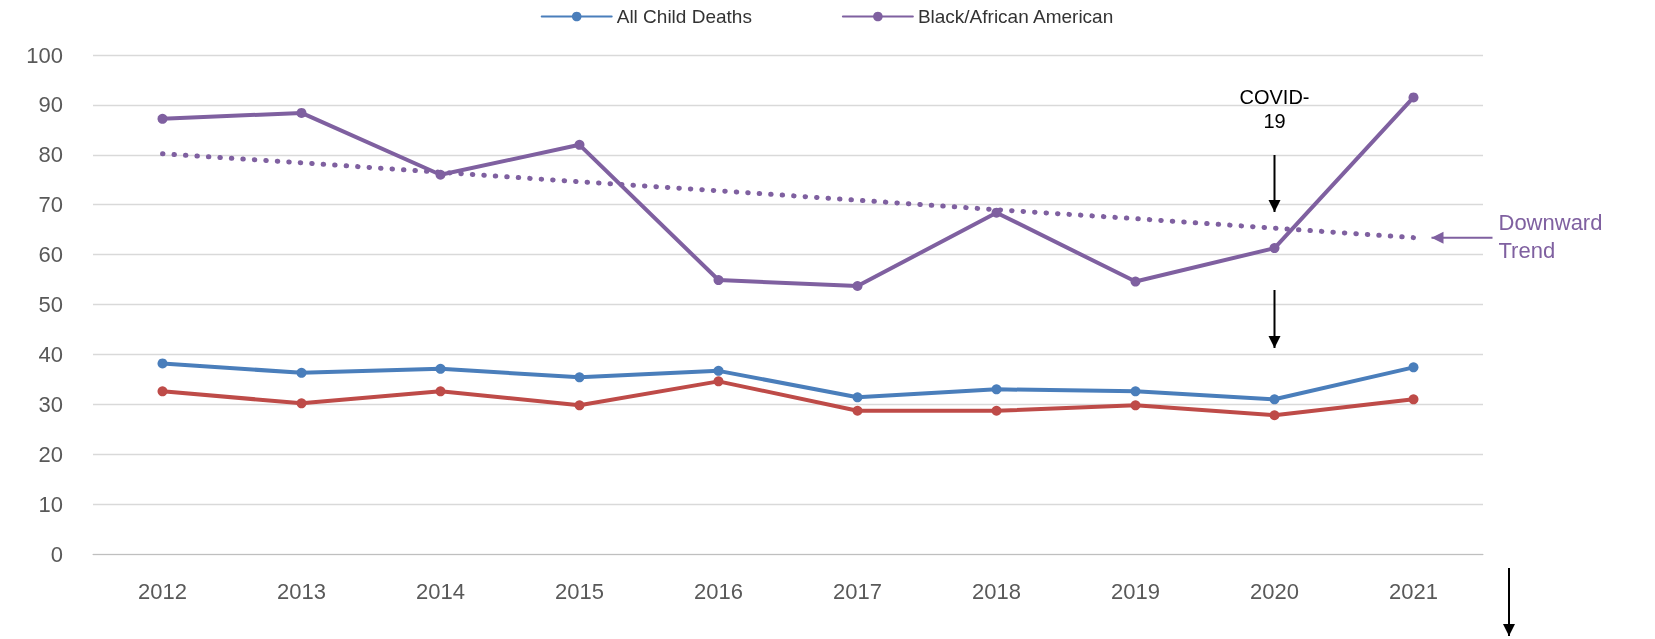  What do you see at coordinates (56, 554) in the screenshot?
I see `y-tick-label: 0` at bounding box center [56, 554].